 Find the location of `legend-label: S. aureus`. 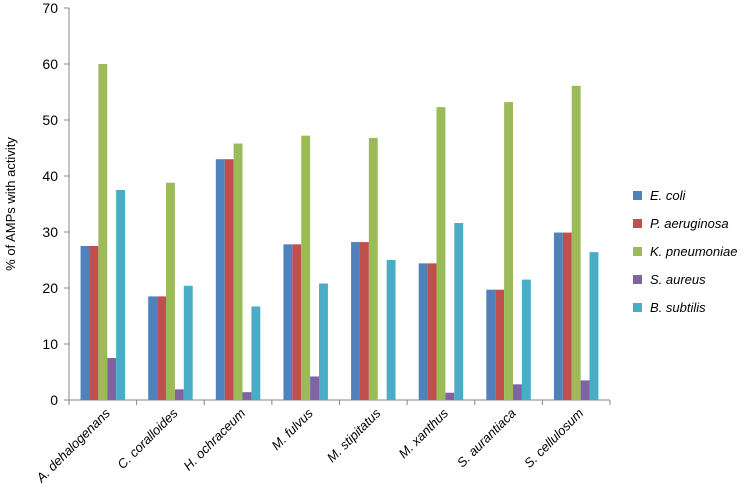

legend-label: S. aureus is located at coordinates (678, 279).